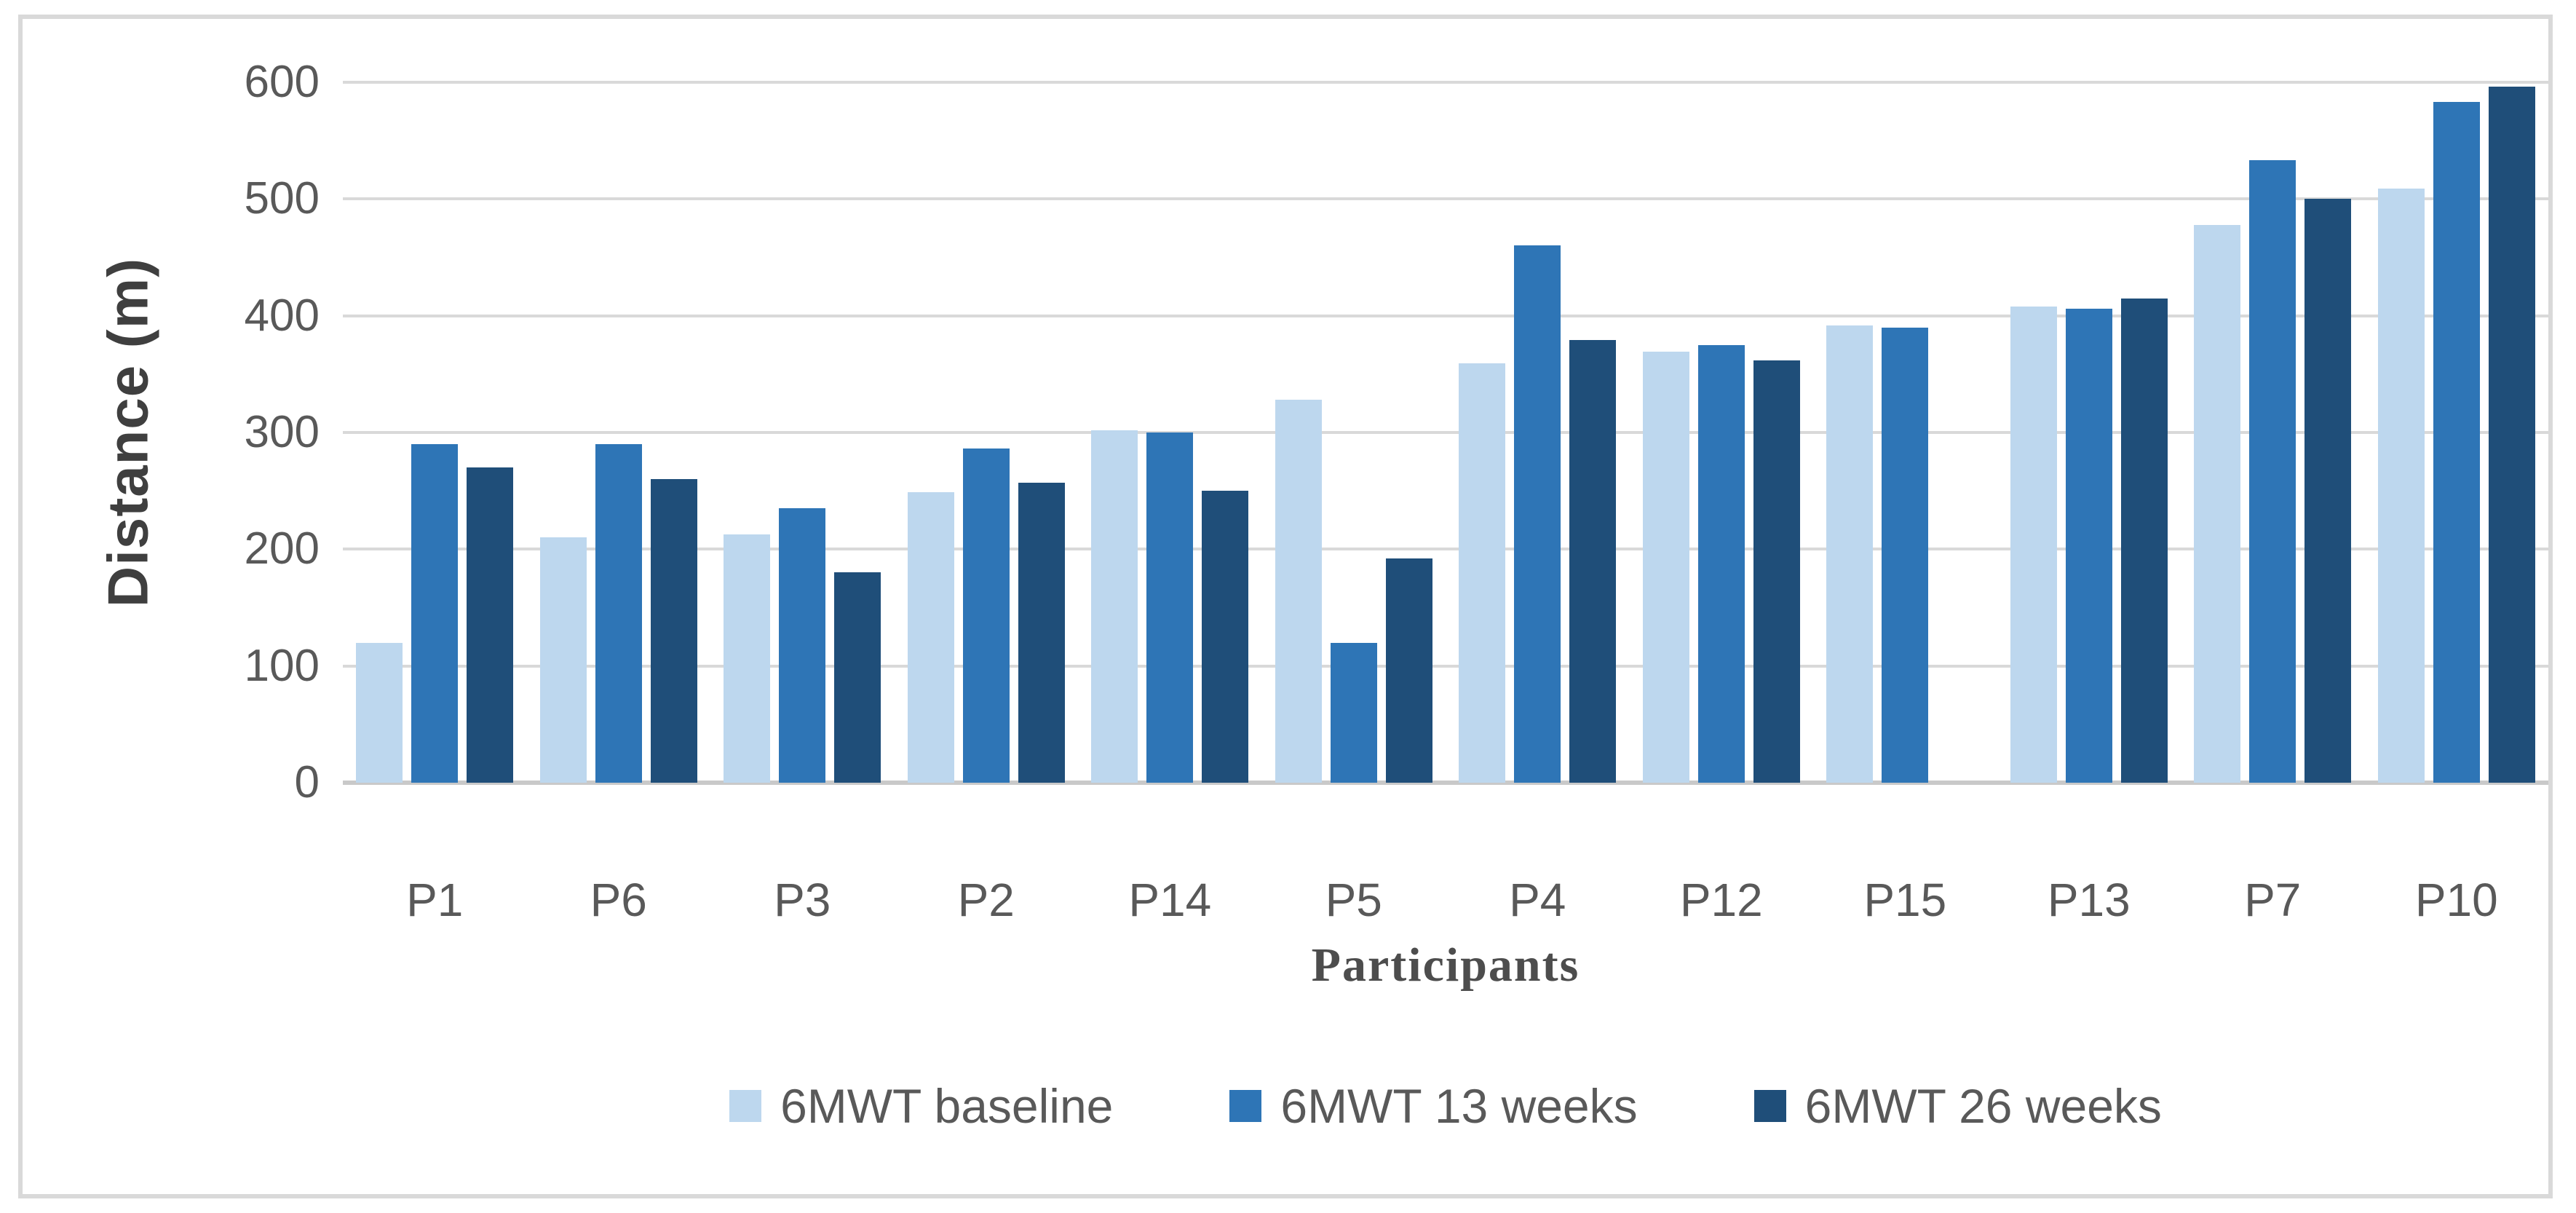 This screenshot has width=2576, height=1213. Describe the element at coordinates (2217, 503) in the screenshot. I see `bar-6mwt-baseline-p7` at that location.